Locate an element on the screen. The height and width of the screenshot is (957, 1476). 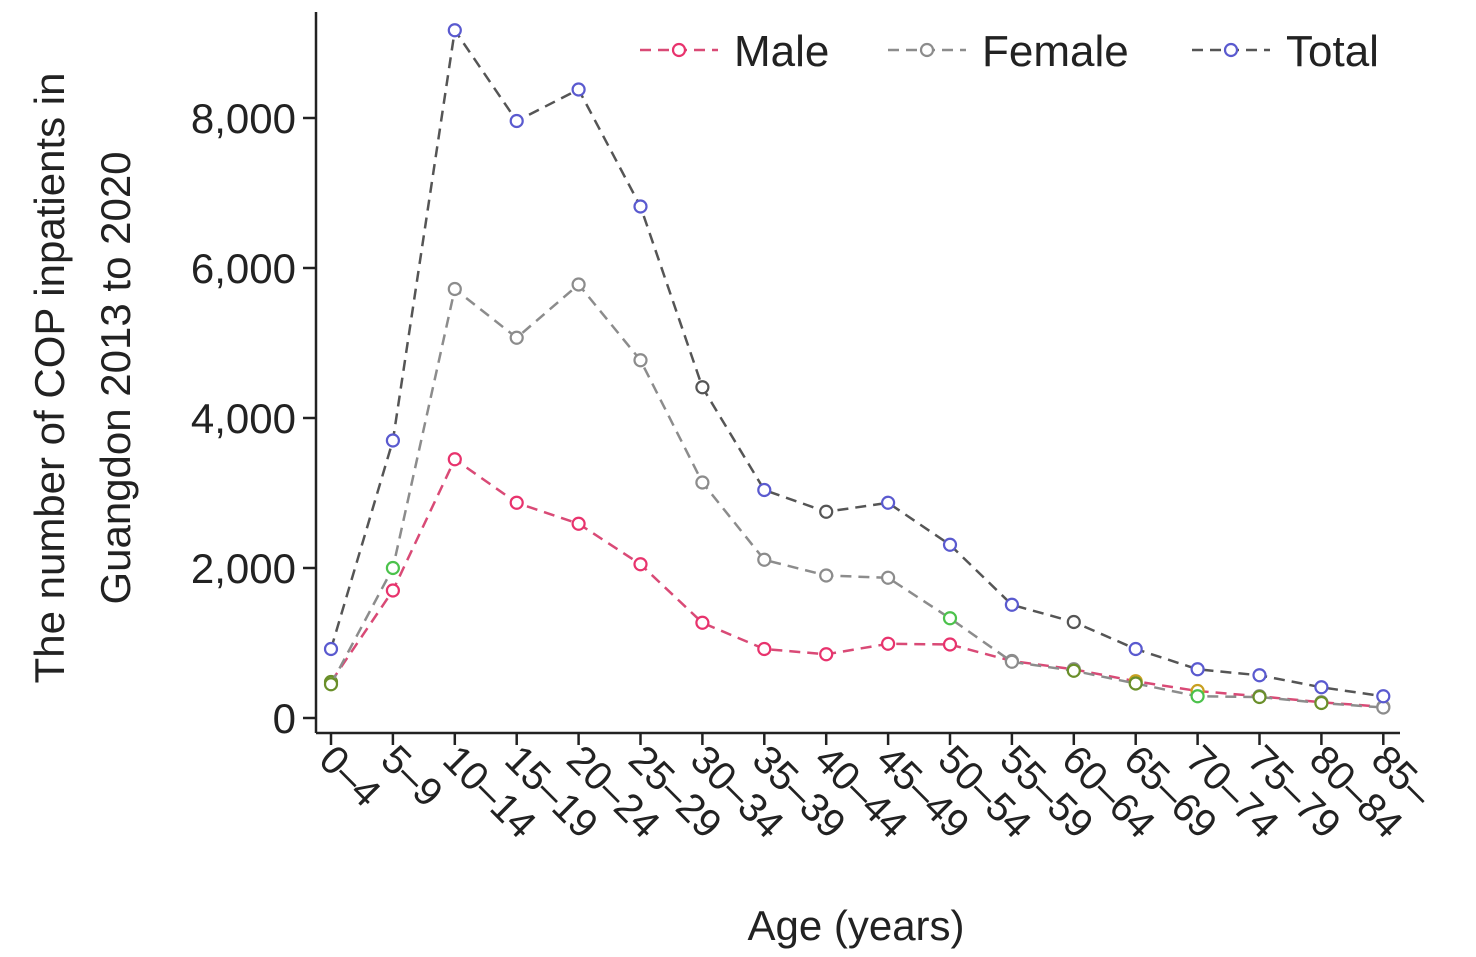
legend-label: Female is located at coordinates (1055, 51).